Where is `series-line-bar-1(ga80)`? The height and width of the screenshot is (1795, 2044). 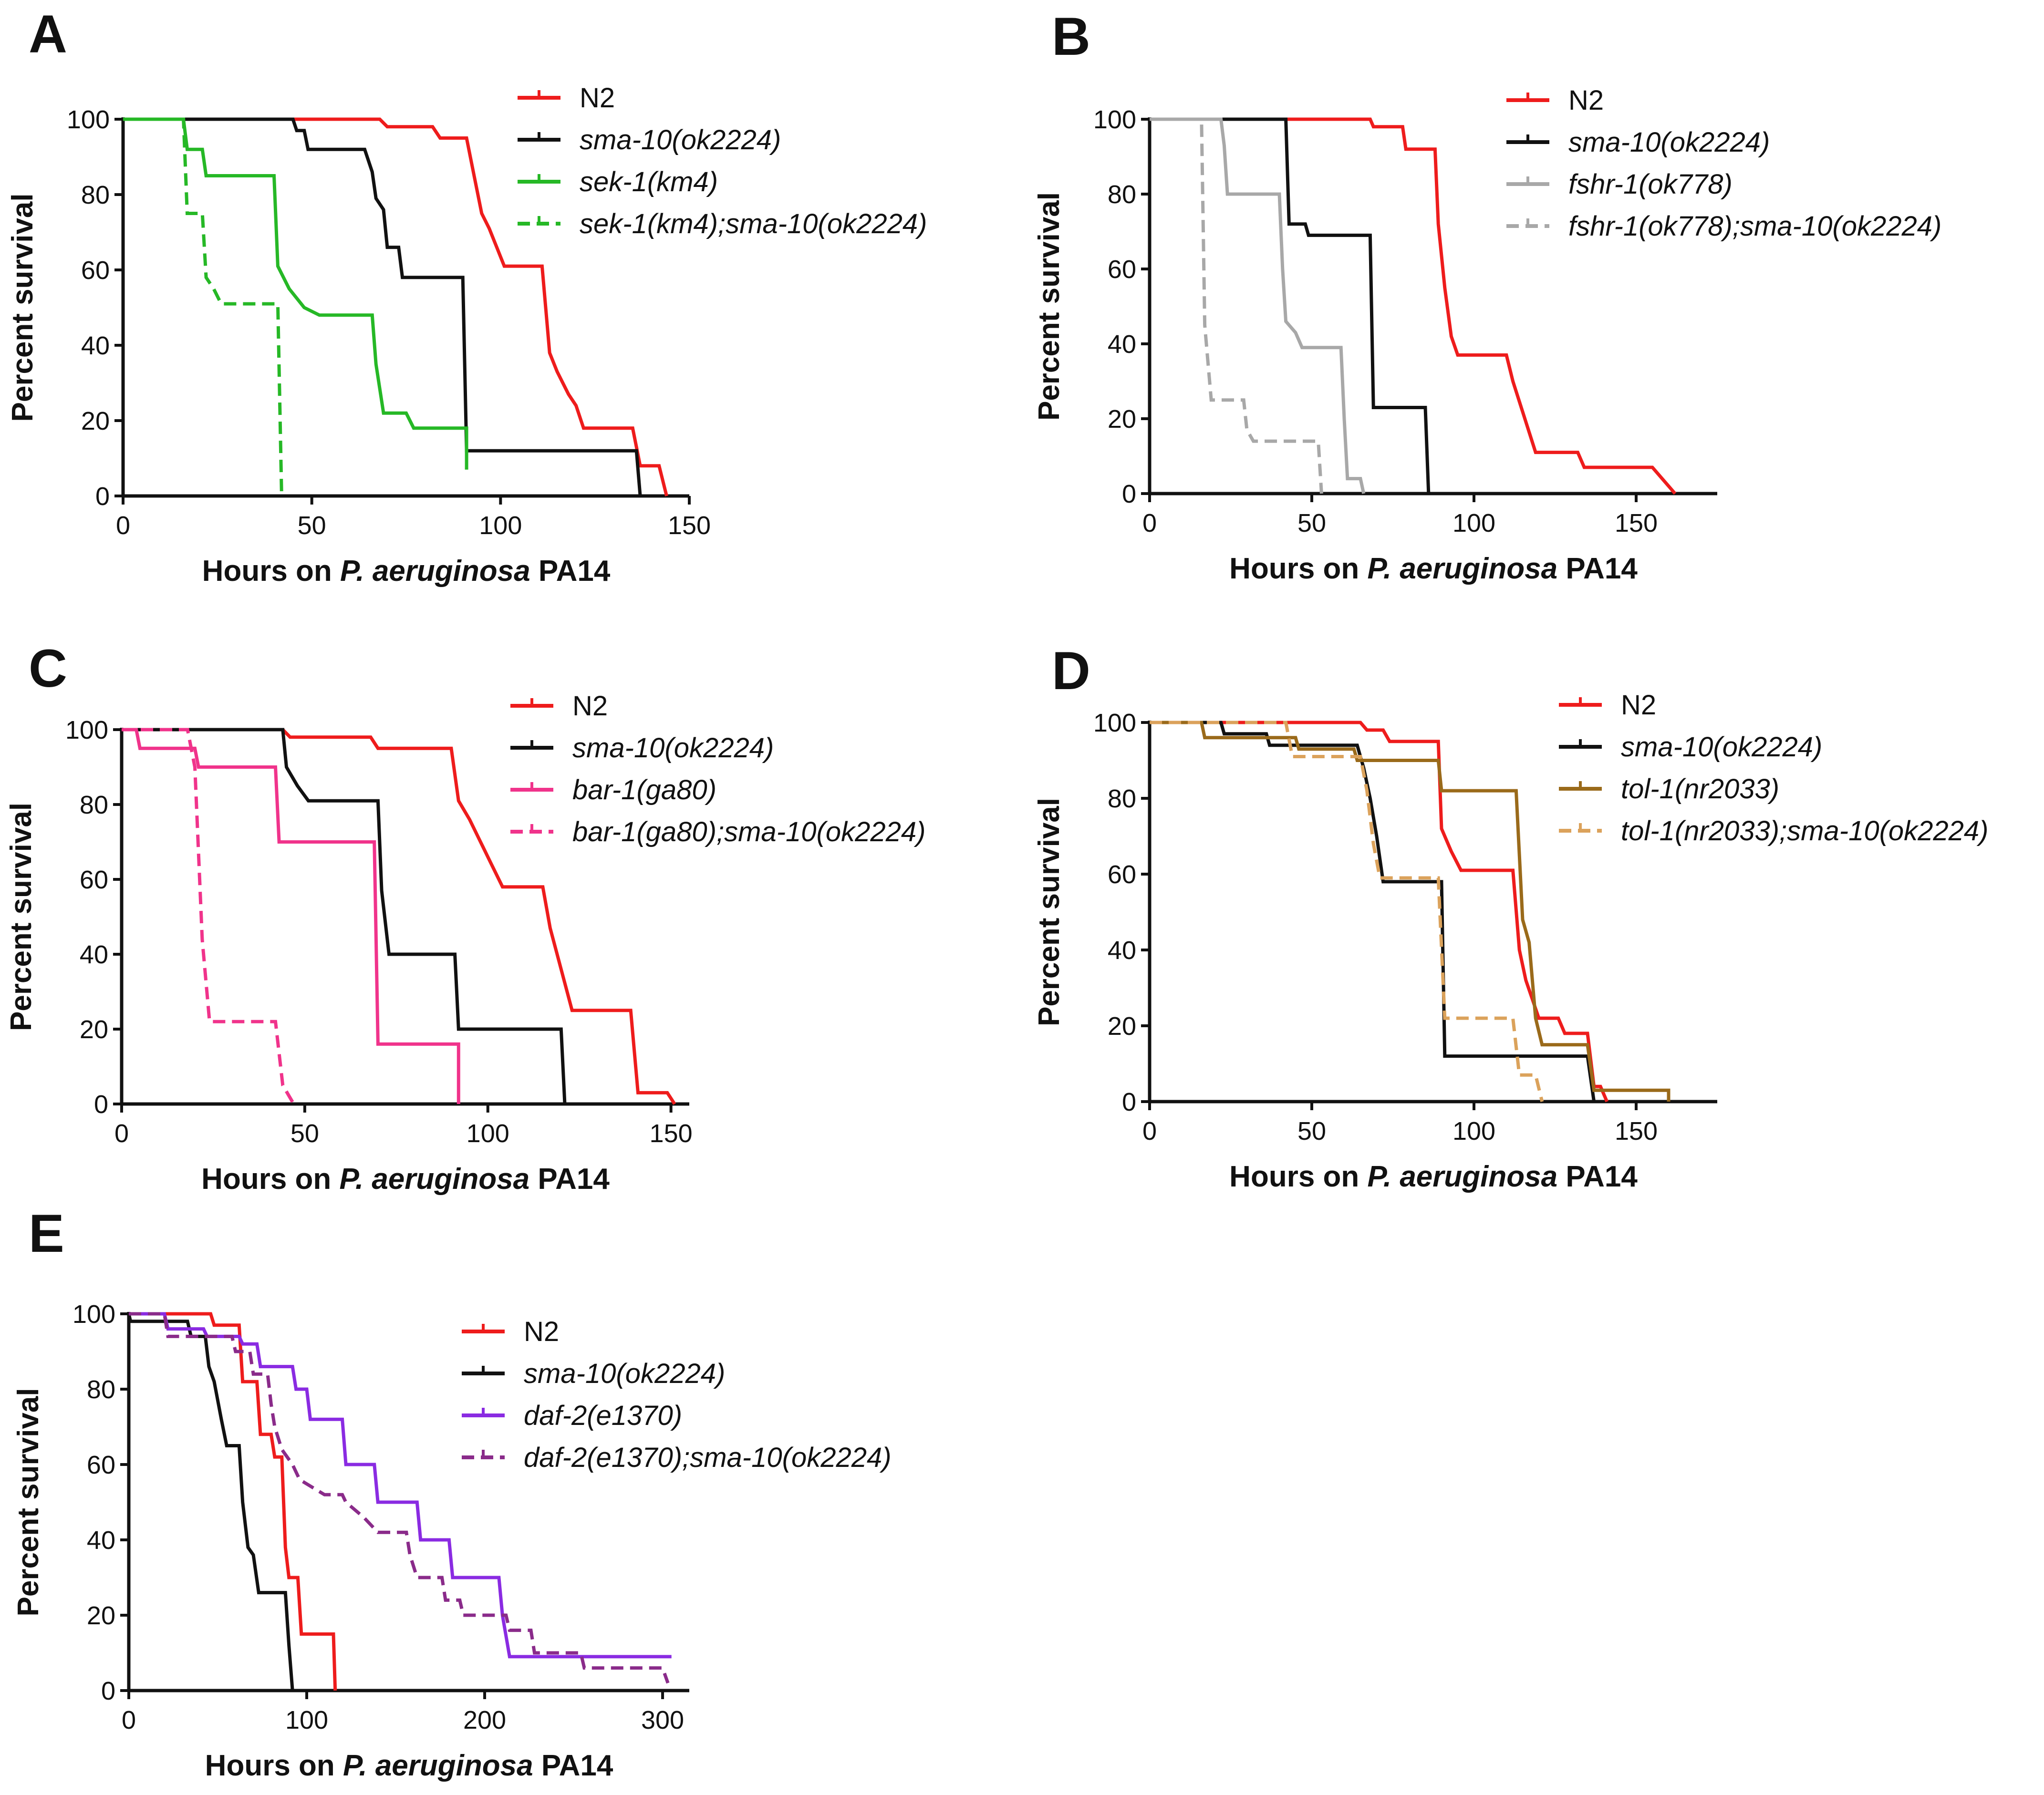
series-line-bar-1(ga80) is located at coordinates (291, 916).